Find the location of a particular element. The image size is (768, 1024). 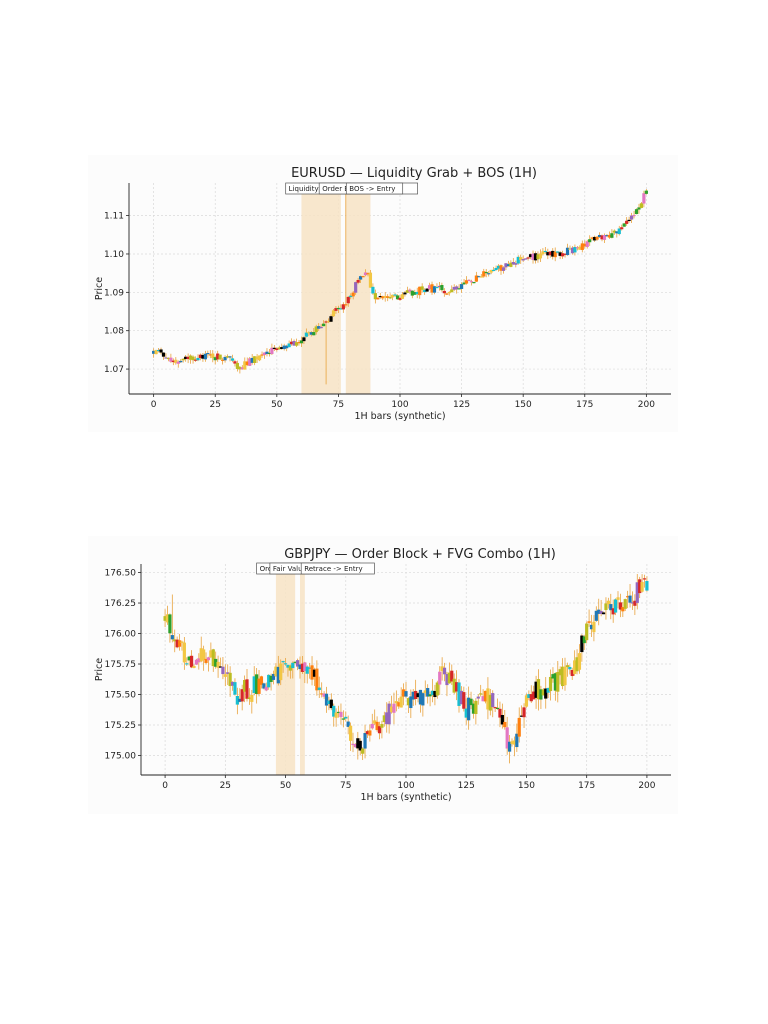

x-tick-label: 25 is located at coordinates (215, 405).